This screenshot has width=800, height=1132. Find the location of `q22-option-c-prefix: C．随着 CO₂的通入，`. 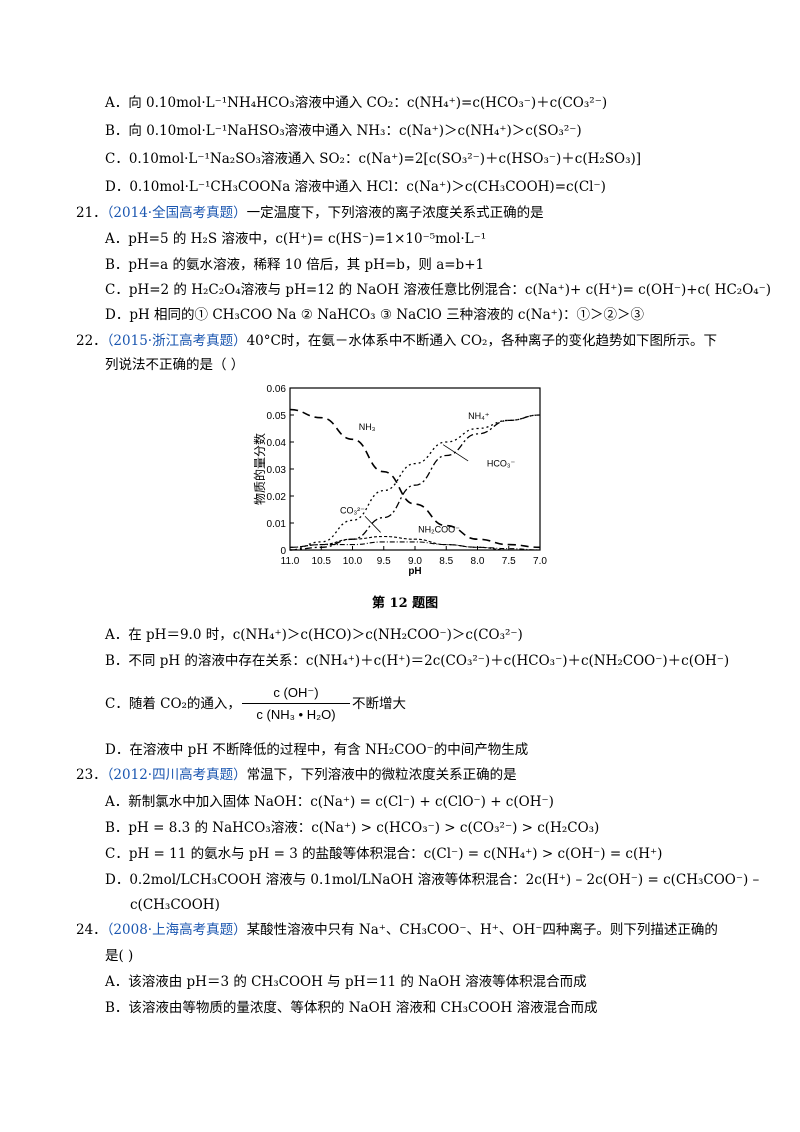

q22-option-c-prefix: C．随着 CO₂的通入， is located at coordinates (173, 704).